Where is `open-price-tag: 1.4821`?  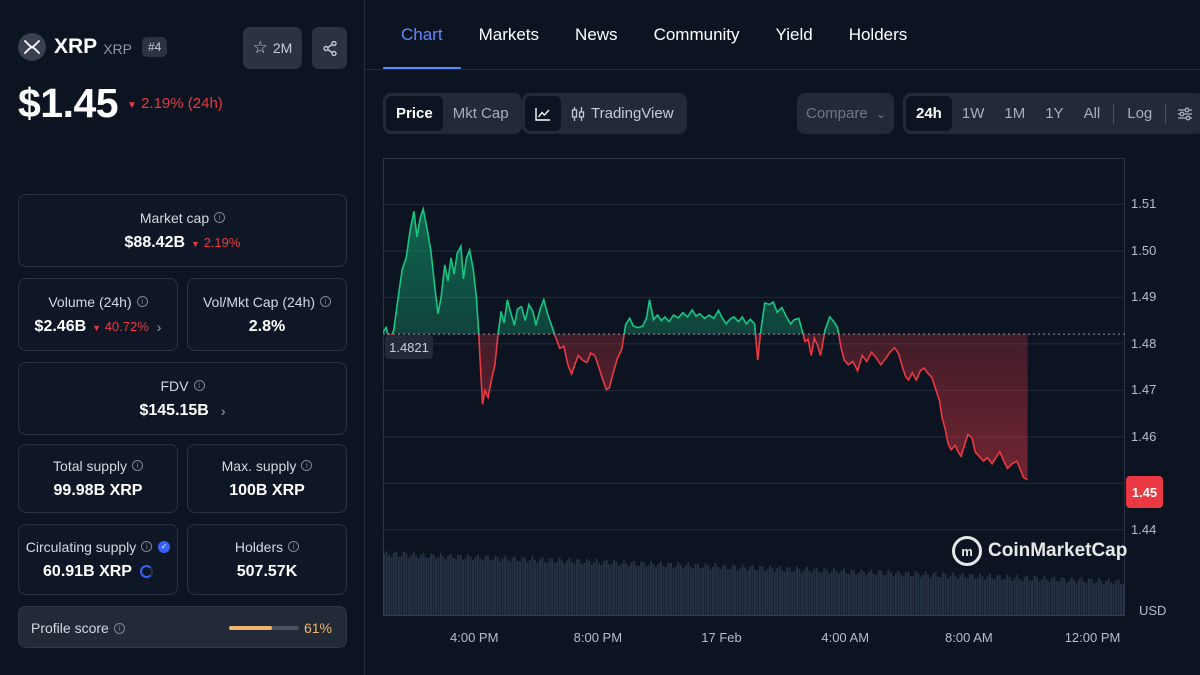
open-price-tag: 1.4821 is located at coordinates (409, 347).